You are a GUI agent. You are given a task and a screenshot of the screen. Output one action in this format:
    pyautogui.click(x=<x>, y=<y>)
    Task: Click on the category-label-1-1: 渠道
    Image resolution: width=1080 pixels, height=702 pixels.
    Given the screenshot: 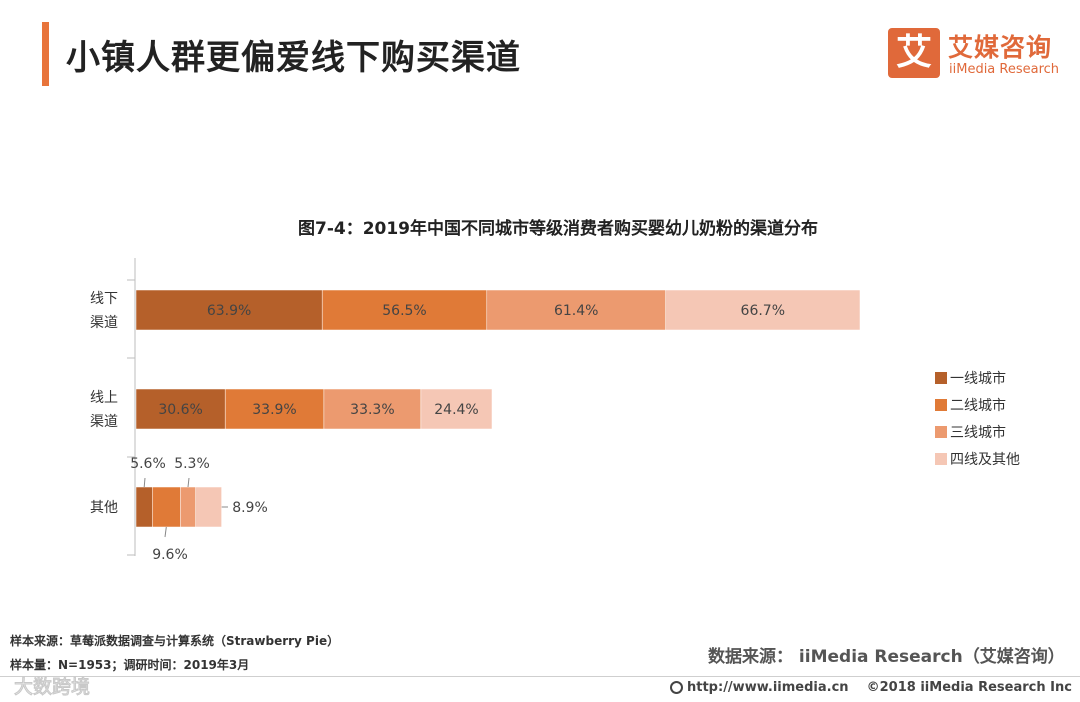 What is the action you would take?
    pyautogui.click(x=104, y=422)
    